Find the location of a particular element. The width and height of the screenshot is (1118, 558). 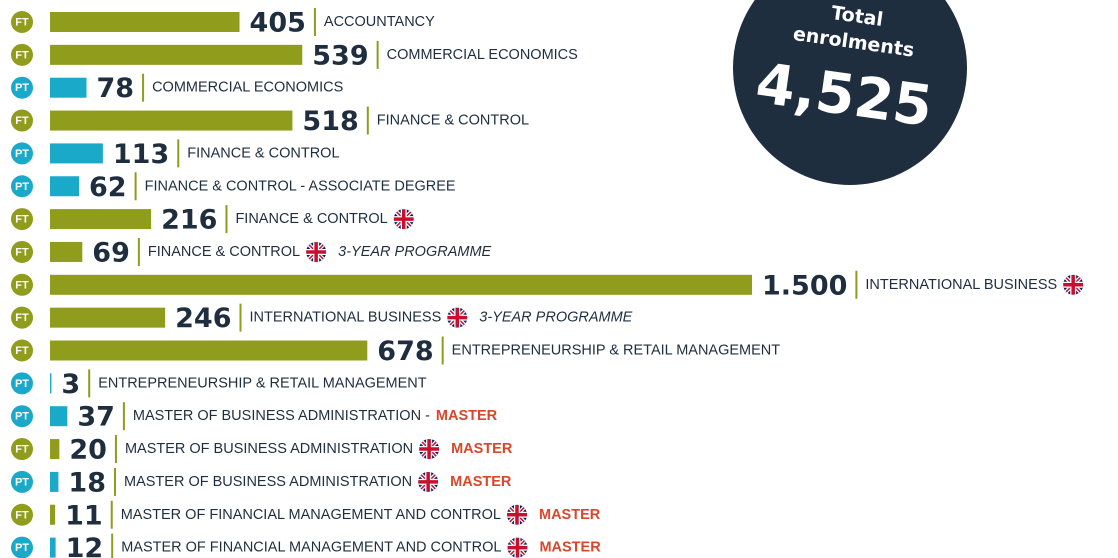

value-label: 405 is located at coordinates (278, 23).